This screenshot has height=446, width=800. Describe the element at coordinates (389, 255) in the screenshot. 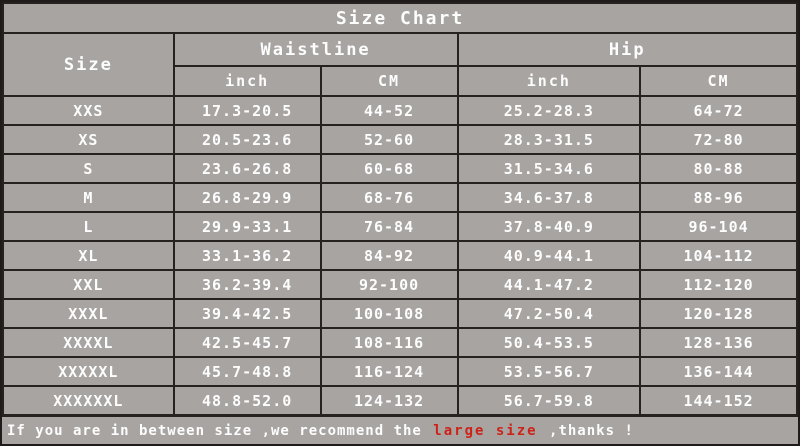

I see `cell-waist-cm: 84-92` at that location.